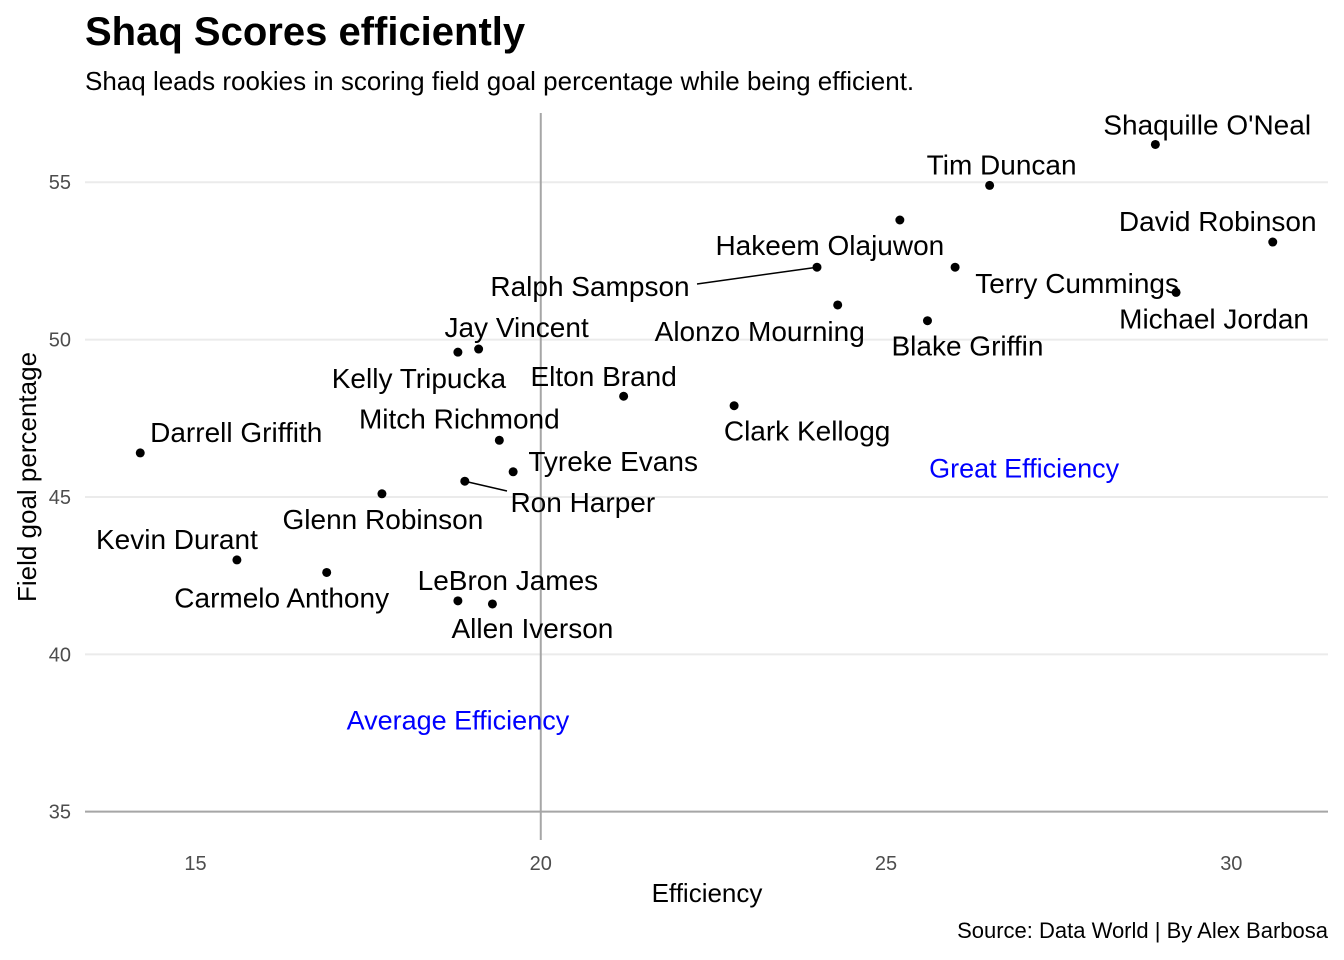  Describe the element at coordinates (60, 655) in the screenshot. I see `y-tick-label-40: 40` at that location.